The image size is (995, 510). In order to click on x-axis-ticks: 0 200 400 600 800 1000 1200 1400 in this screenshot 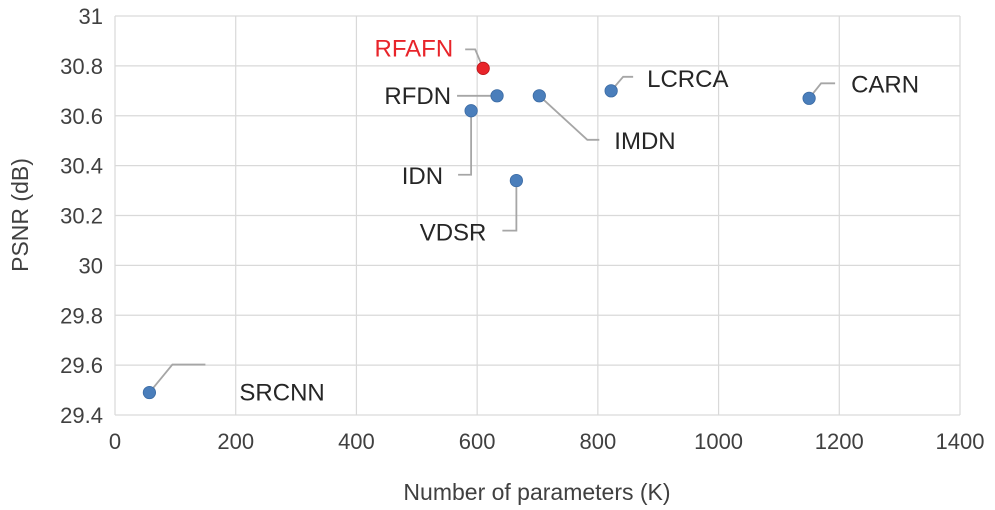, I will do `click(547, 441)`.